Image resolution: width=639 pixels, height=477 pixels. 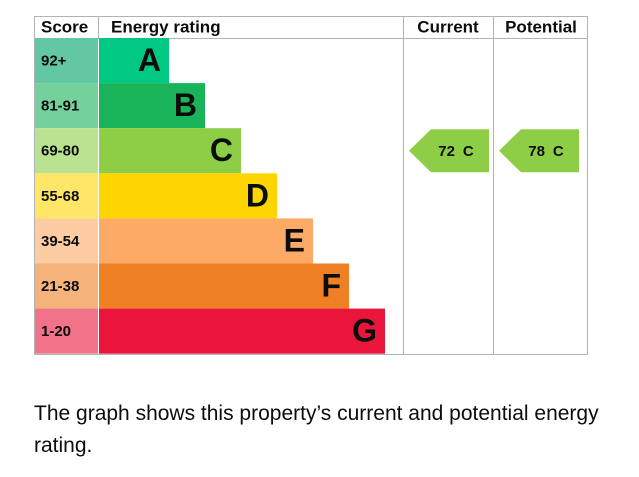 What do you see at coordinates (331, 286) in the screenshot?
I see `rating-letter: F` at bounding box center [331, 286].